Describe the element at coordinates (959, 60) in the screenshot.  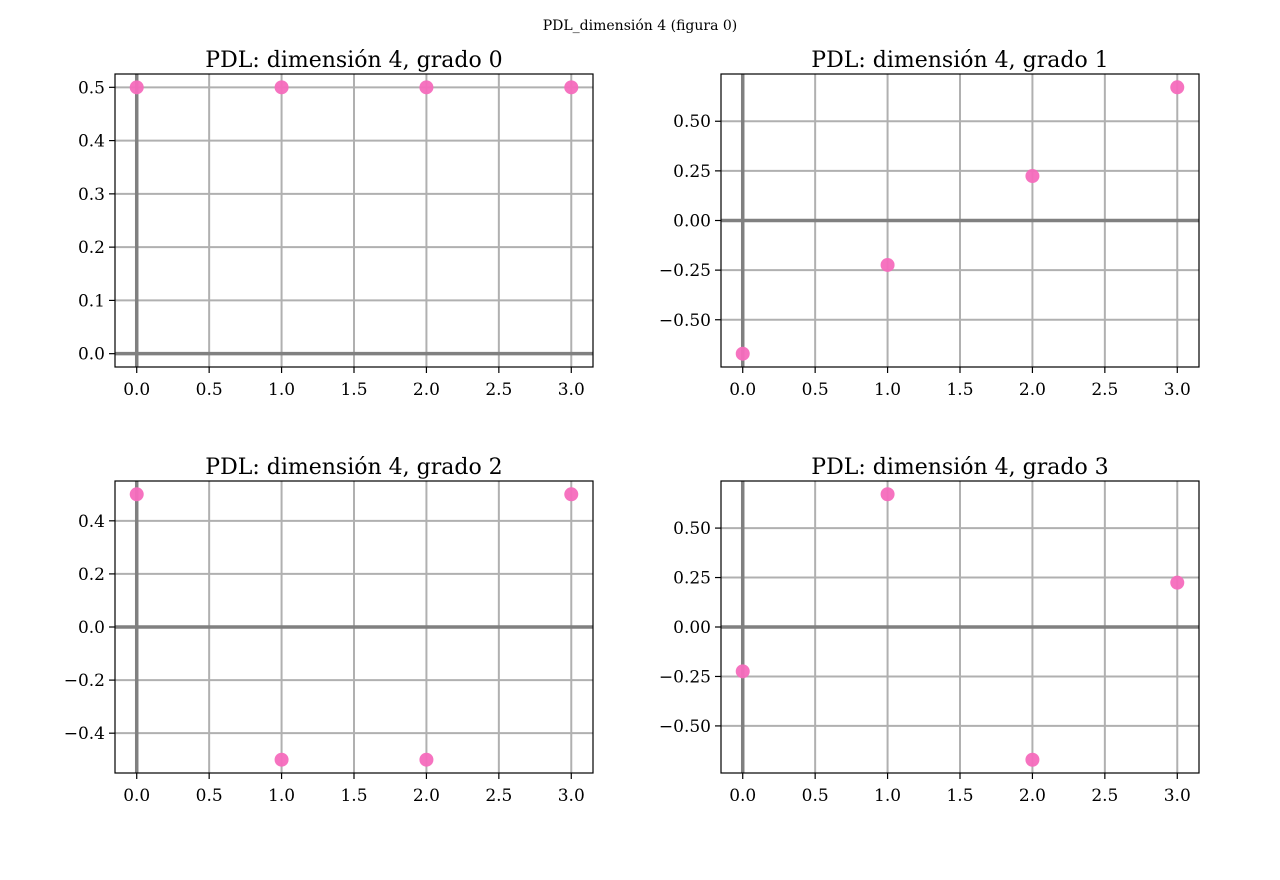
I see `subplot-title: PDL: dimensión 4, grado 1` at that location.